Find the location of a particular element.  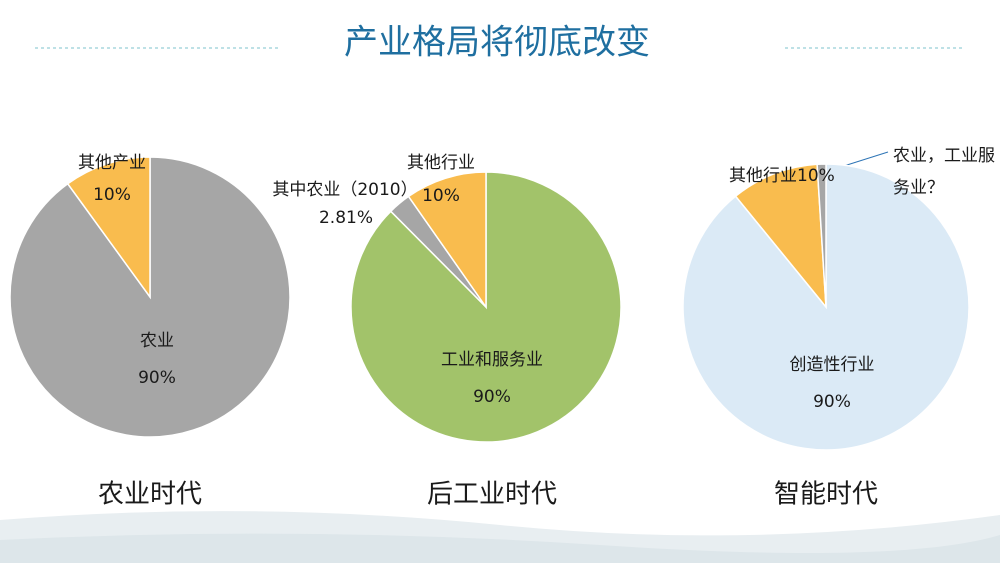

chart-caption: 农业时代 is located at coordinates (150, 495).